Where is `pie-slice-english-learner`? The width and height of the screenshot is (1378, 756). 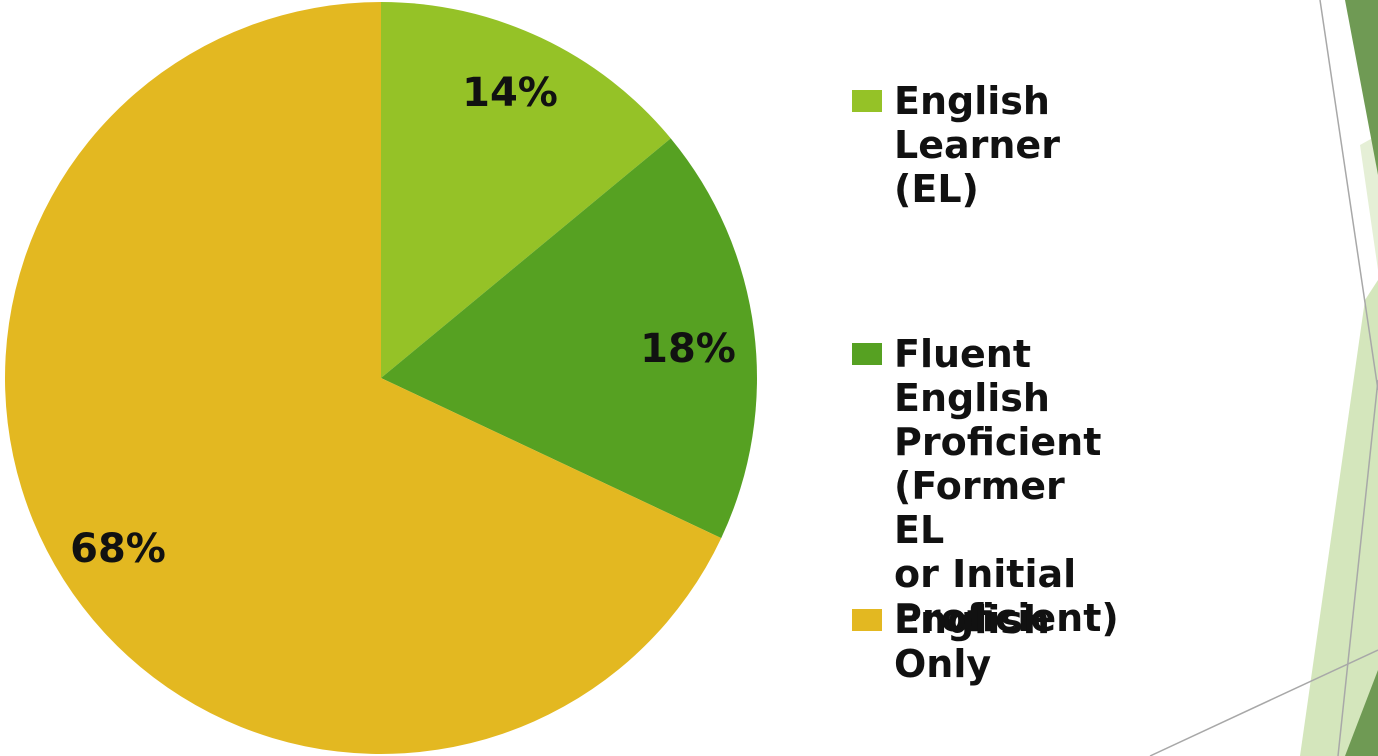 pie-slice-english-learner is located at coordinates (526, 190).